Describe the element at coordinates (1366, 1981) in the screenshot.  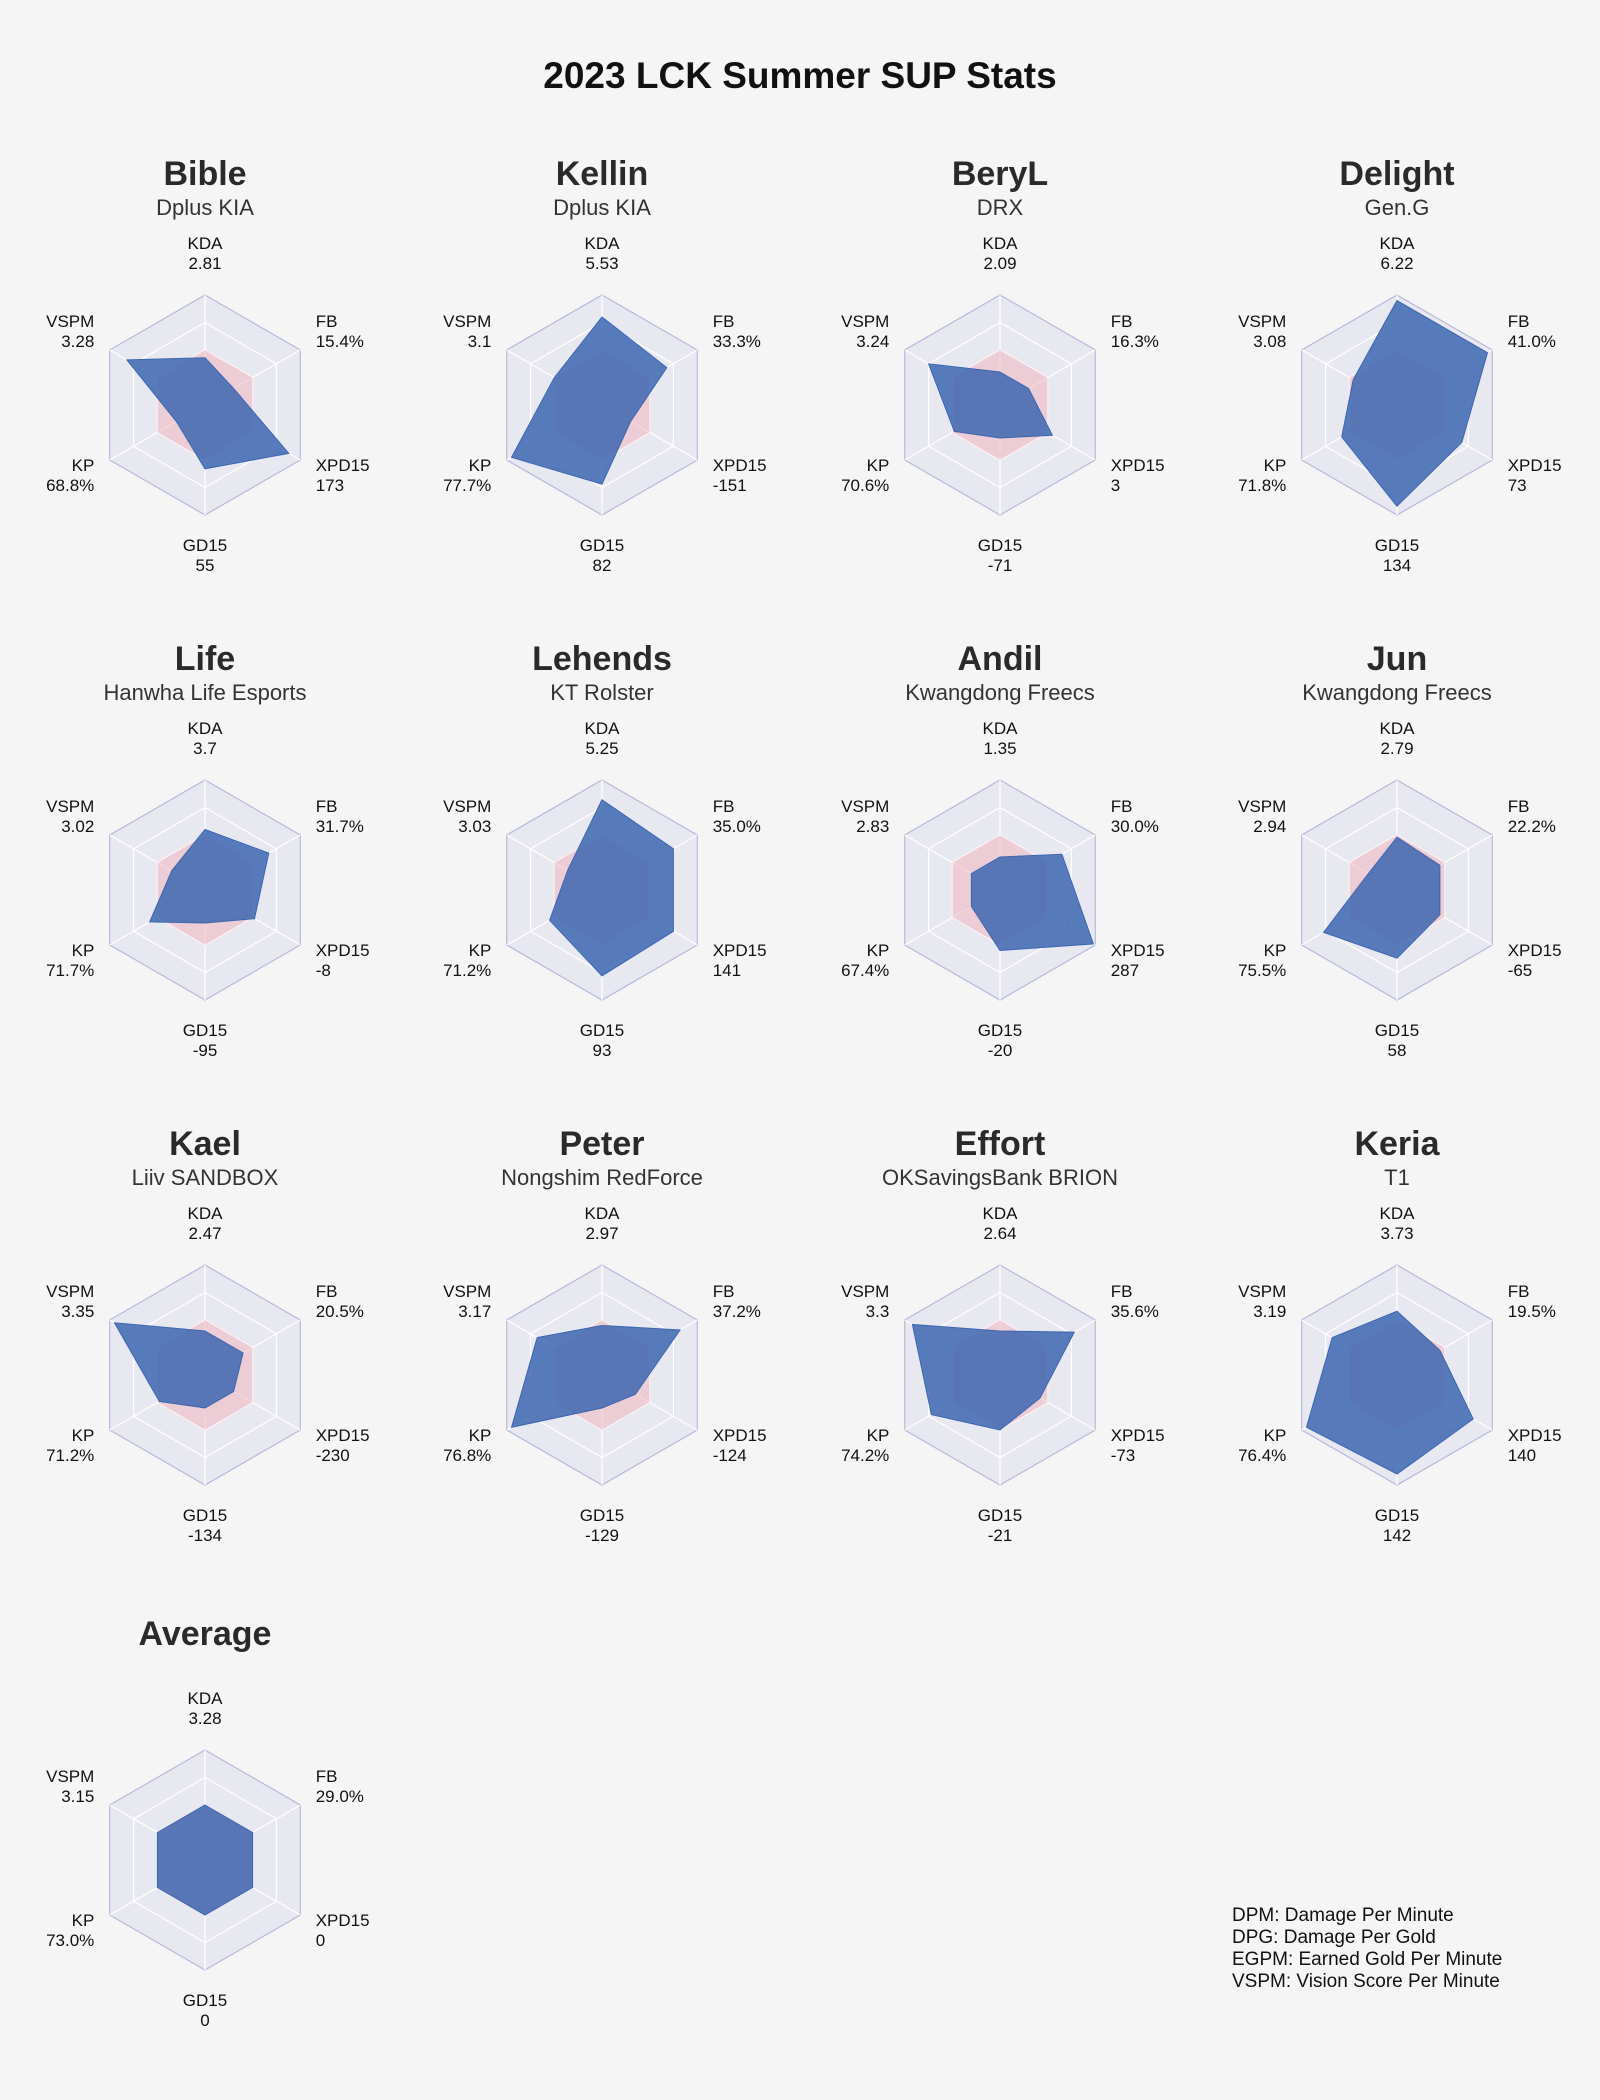
I see `glossary-item: VSPM: Vision Score Per Minute` at that location.